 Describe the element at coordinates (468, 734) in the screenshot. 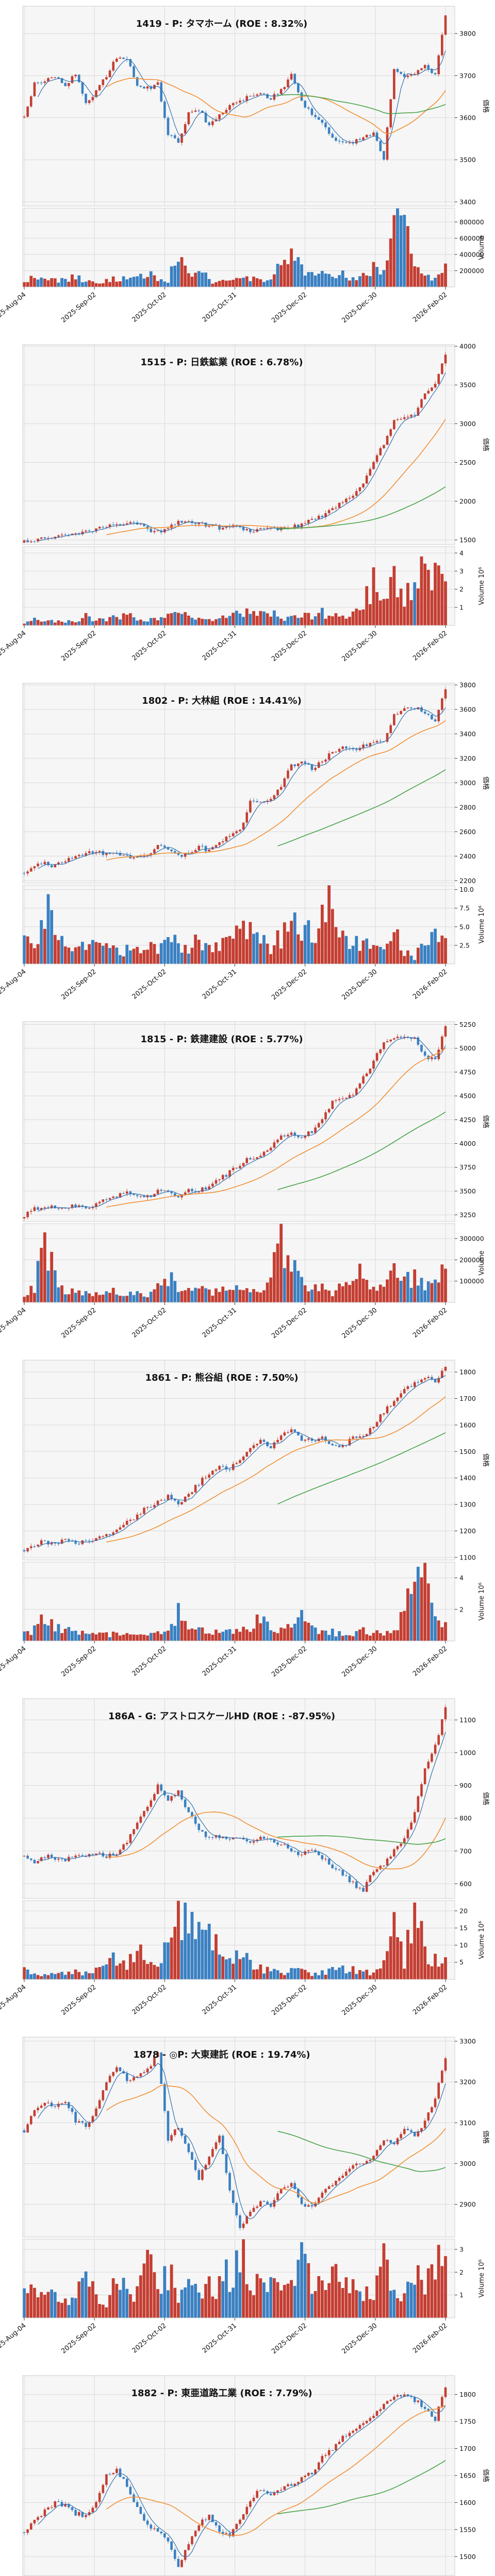

I see `svg-text: 3400` at that location.